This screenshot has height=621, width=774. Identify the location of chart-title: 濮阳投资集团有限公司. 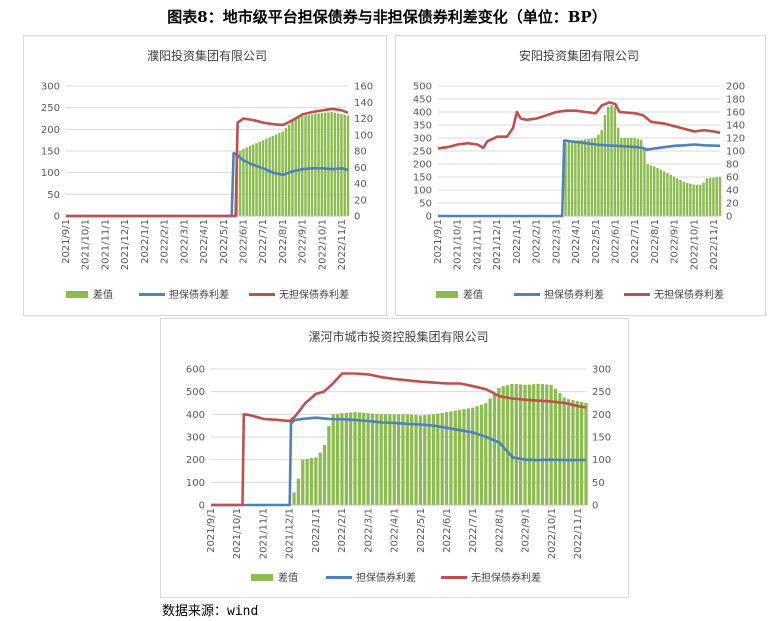
(207, 55).